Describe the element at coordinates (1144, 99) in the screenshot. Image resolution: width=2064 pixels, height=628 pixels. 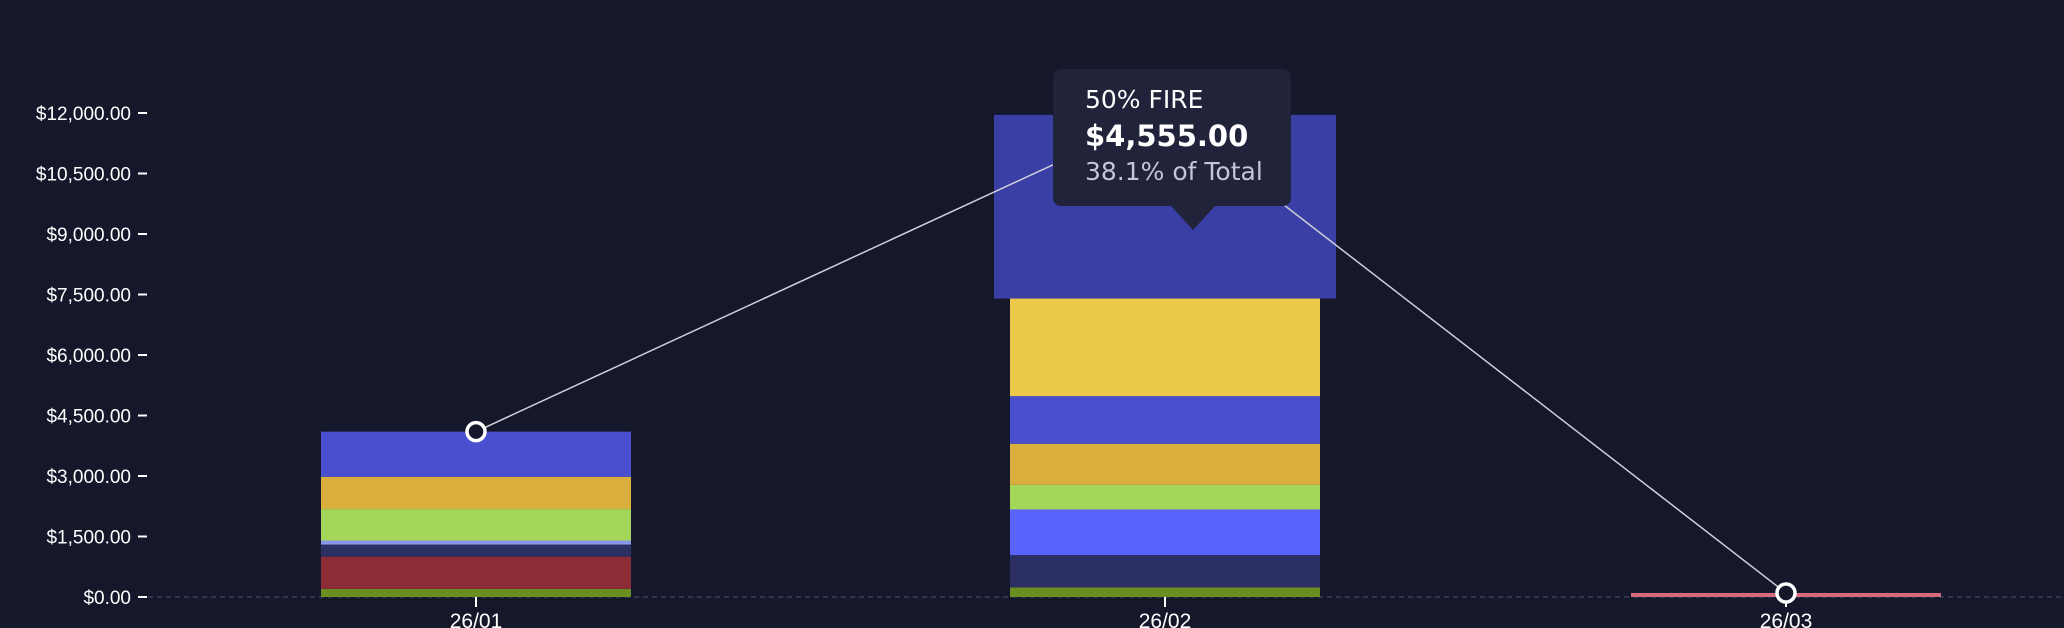
I see `tooltip-series-name: 50% FIRE` at that location.